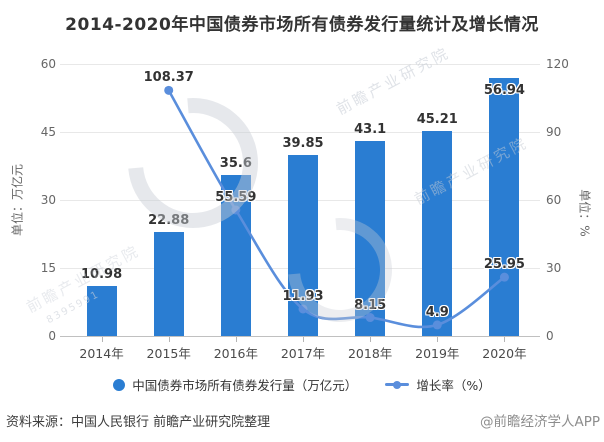 Image resolution: width=604 pixels, height=442 pixels. I want to click on bar-value-label: 56.94, so click(504, 90).